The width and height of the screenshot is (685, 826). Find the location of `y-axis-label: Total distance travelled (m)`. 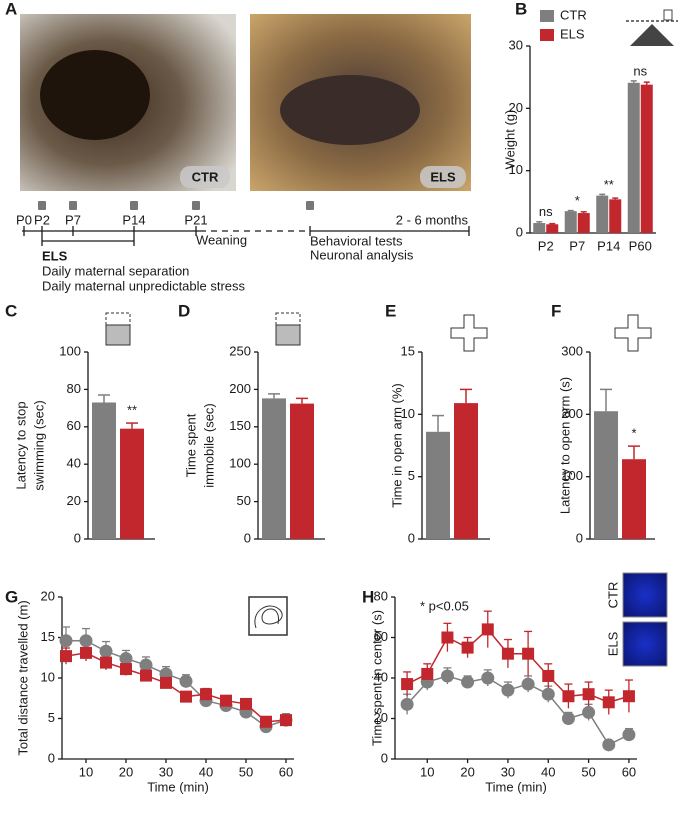

y-axis-label: Total distance travelled (m) is located at coordinates (22, 677).